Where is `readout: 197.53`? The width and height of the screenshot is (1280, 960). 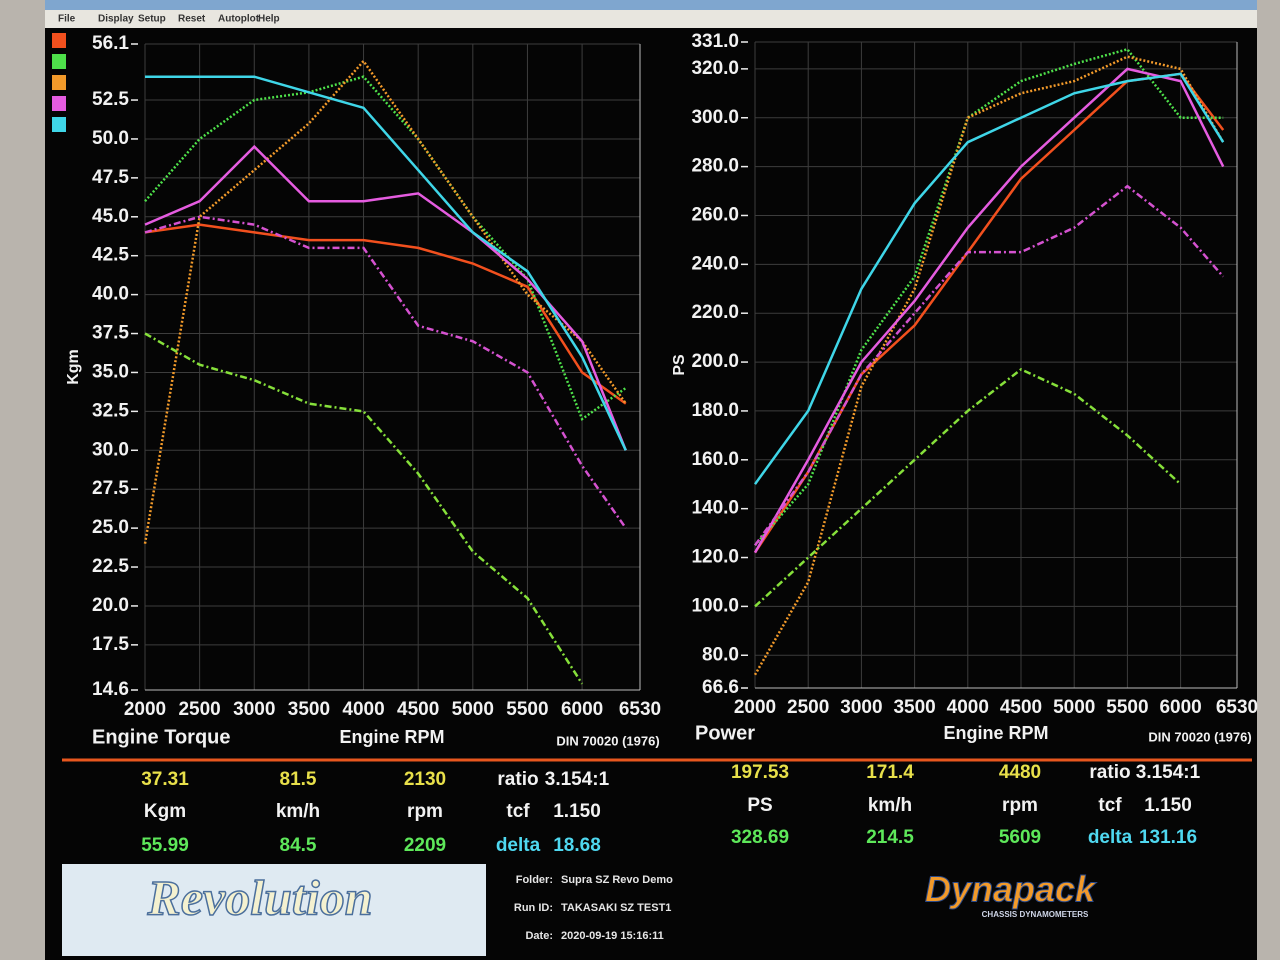
readout: 197.53 is located at coordinates (760, 772).